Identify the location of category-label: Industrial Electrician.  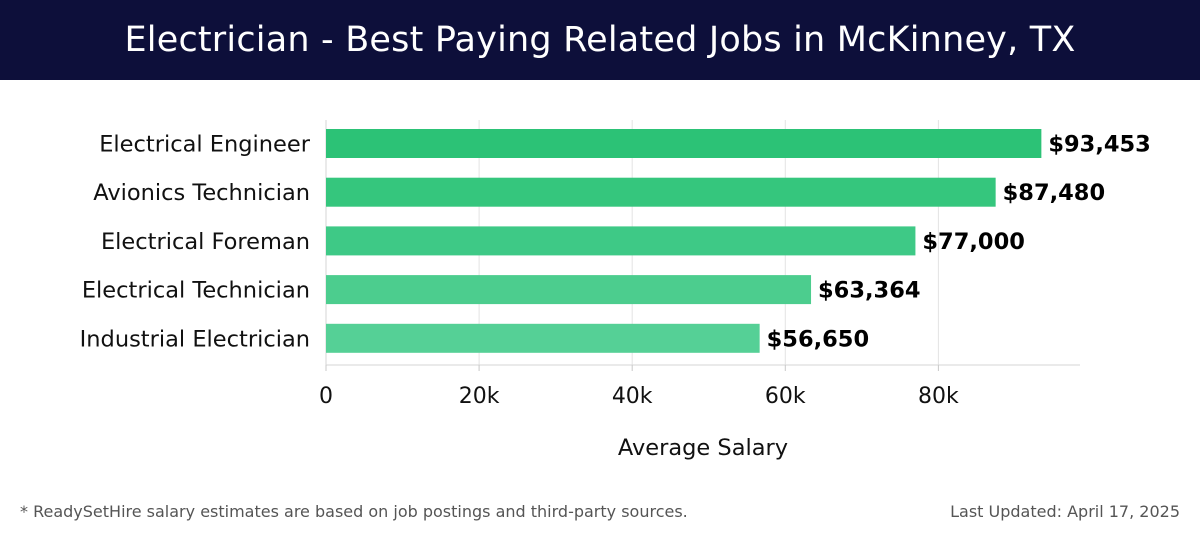
(195, 339).